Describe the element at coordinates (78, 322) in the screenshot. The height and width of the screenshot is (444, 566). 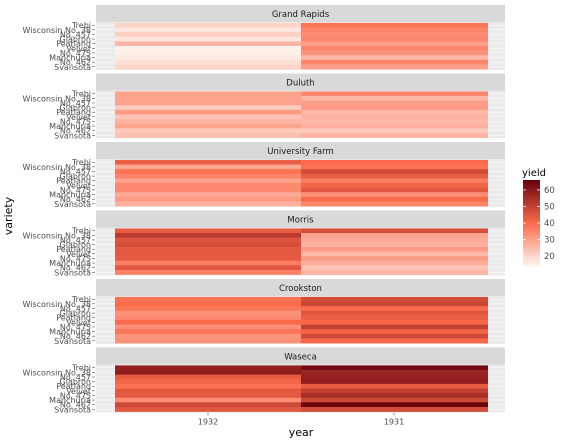
I see `y-tick-label: Velvet` at that location.